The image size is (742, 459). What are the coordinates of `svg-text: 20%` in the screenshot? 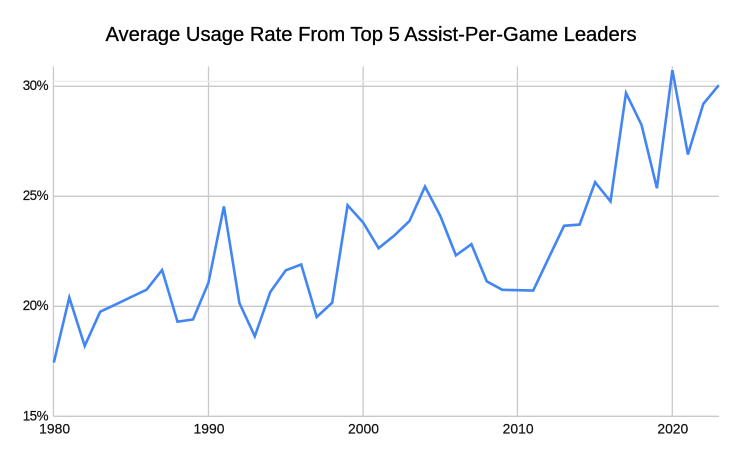 It's located at (36, 305).